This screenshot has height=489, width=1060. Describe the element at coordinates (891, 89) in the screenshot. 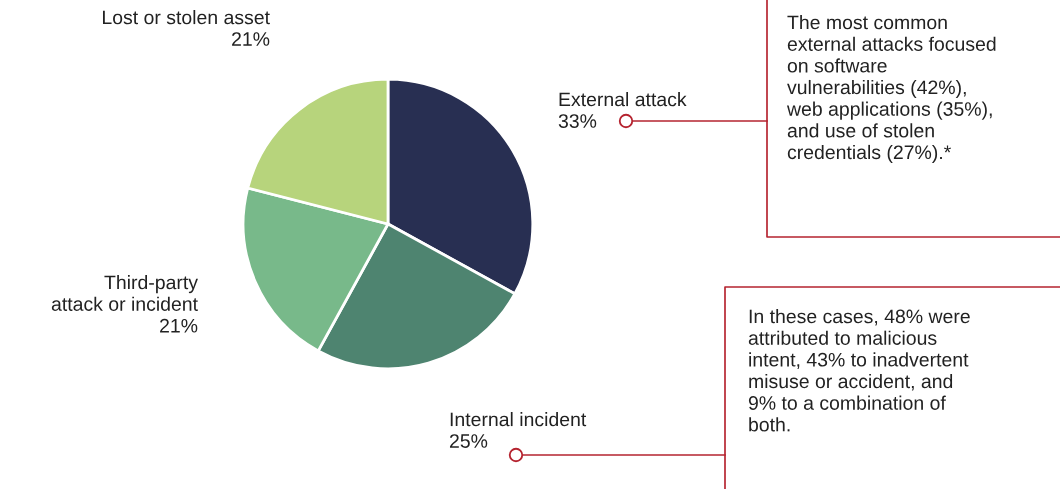

I see `text: The most common external attacks focused on software vulnerabilities (42%), web applications (35%), and use of stolen credentials (27%).*` at that location.